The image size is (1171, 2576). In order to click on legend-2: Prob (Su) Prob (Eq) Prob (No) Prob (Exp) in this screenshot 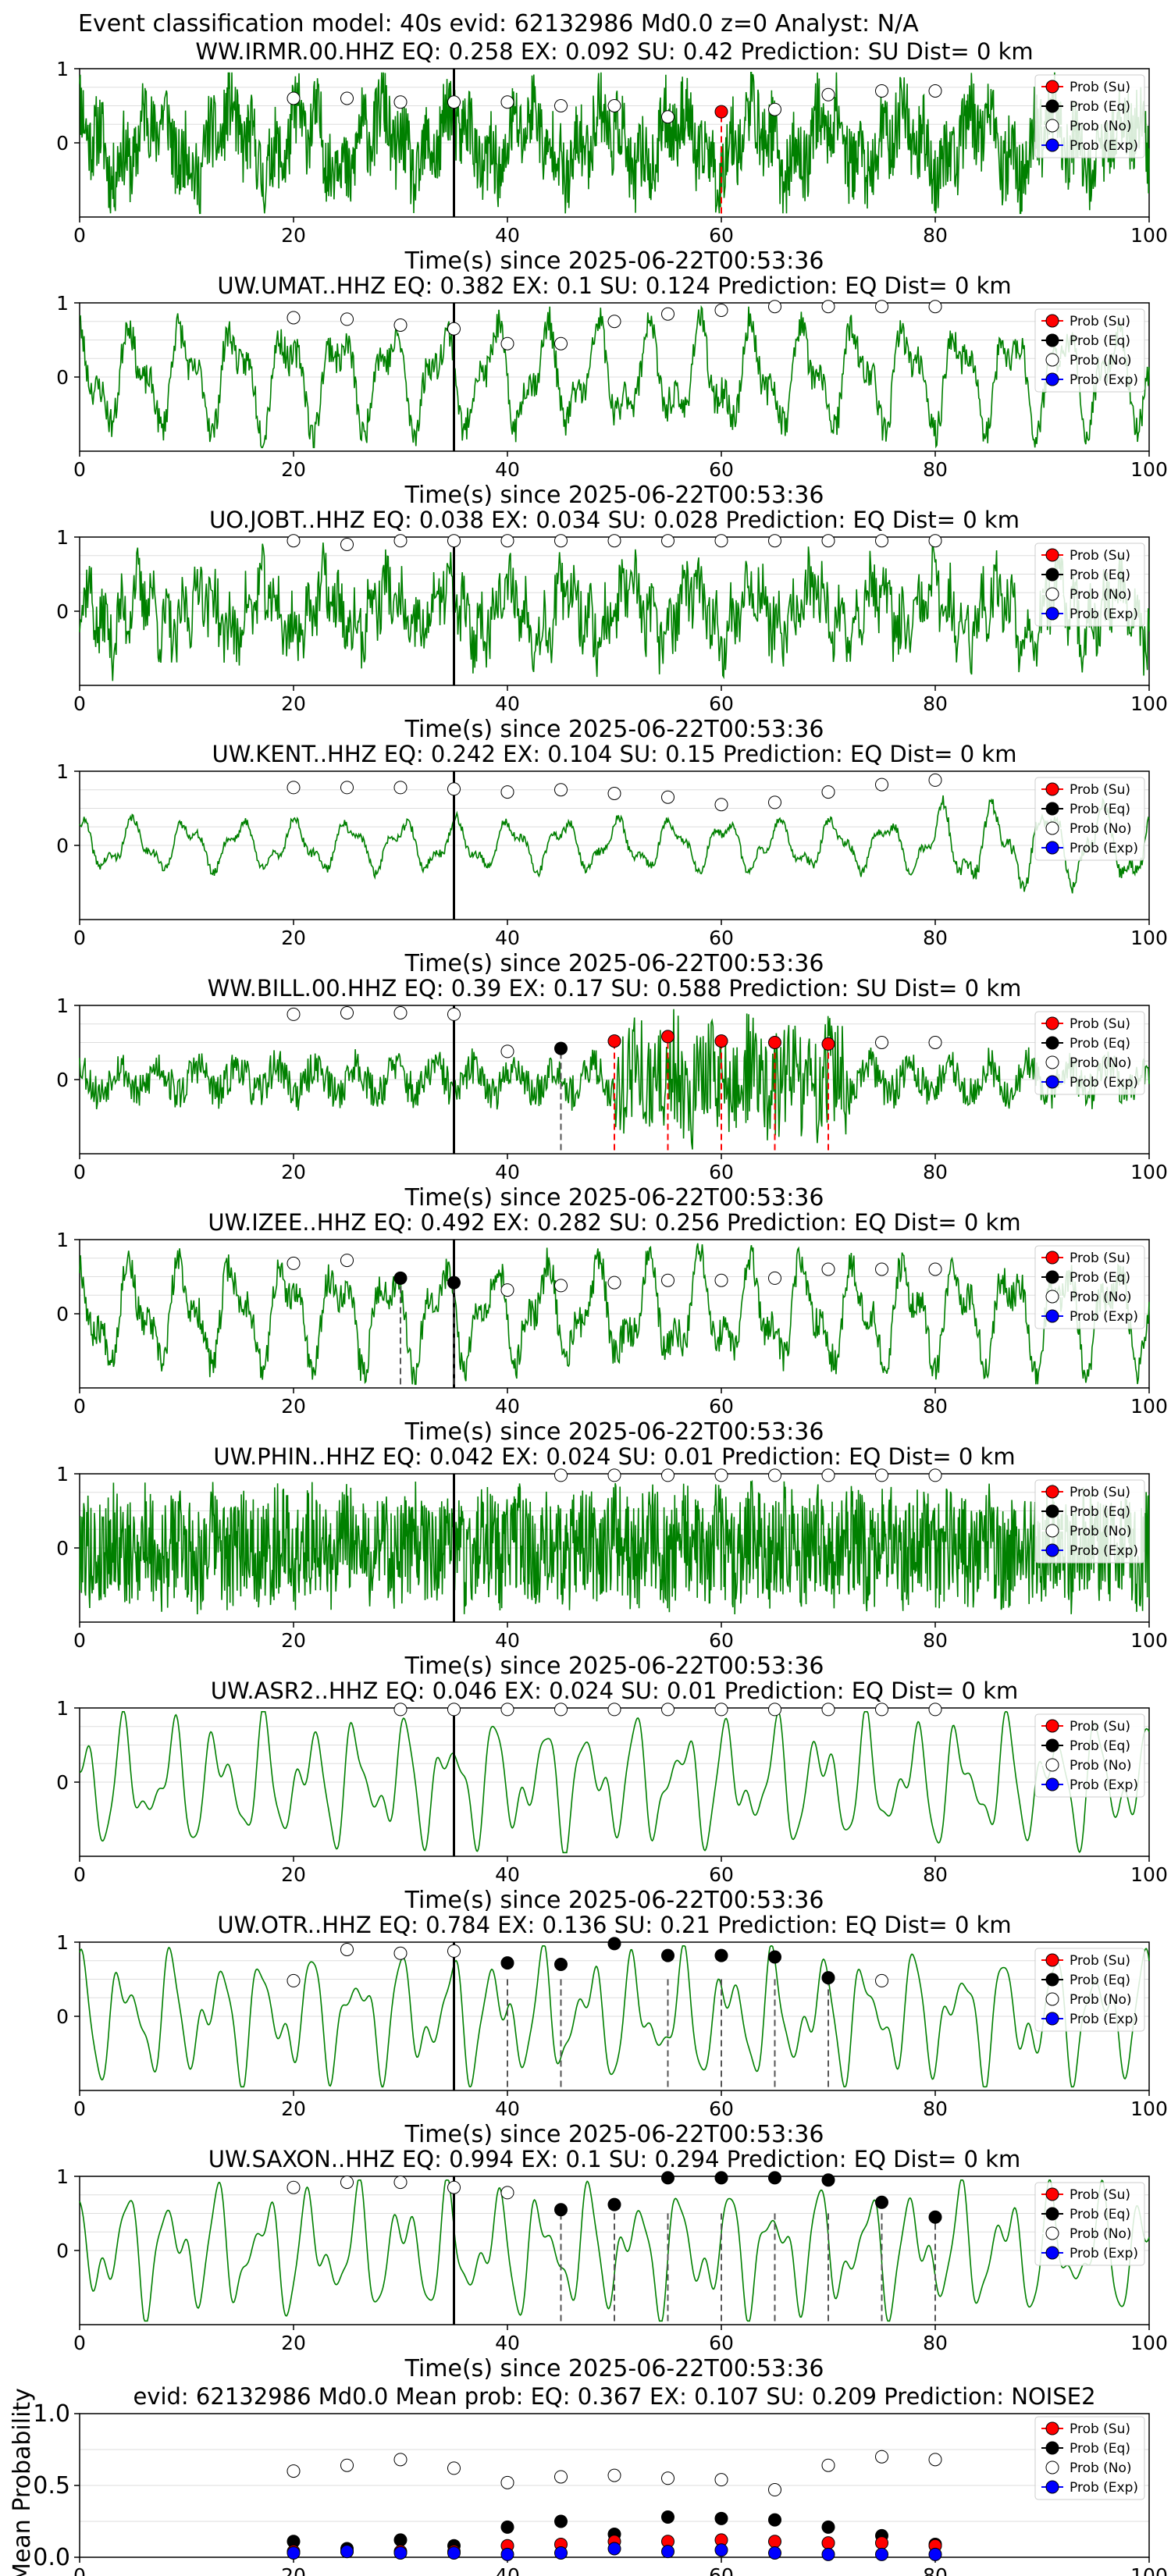, I will do `click(1089, 585)`.